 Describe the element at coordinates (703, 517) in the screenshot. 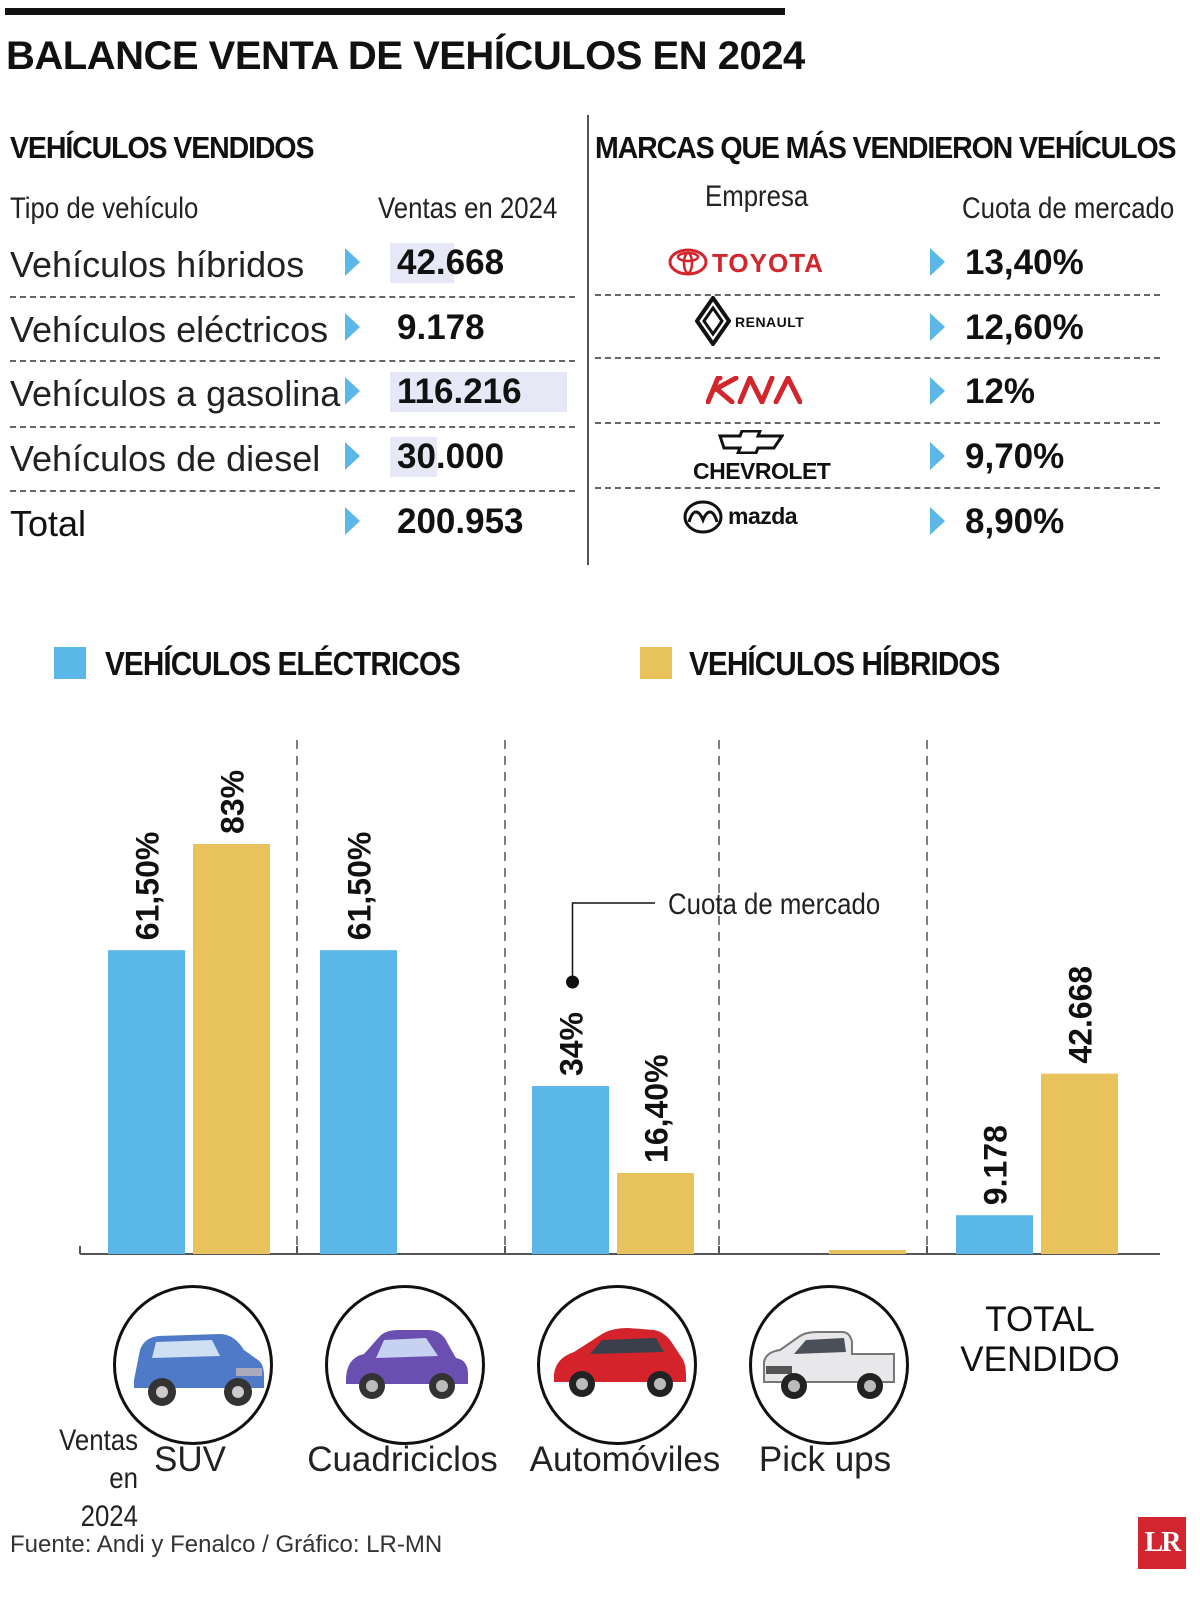

I see `mazda-logo` at that location.